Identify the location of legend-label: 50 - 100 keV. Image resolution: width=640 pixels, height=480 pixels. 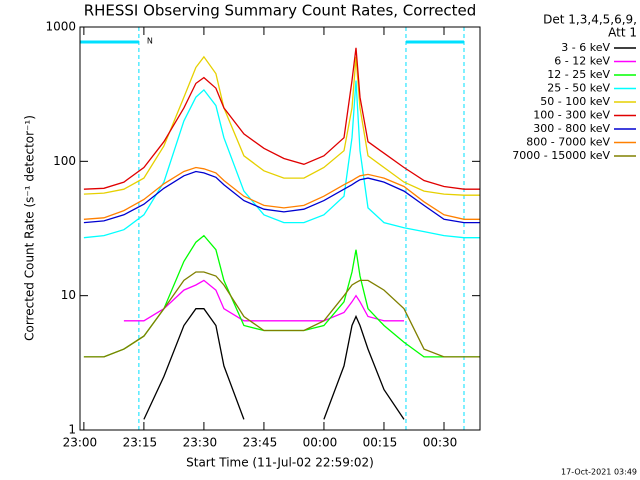
(575, 101).